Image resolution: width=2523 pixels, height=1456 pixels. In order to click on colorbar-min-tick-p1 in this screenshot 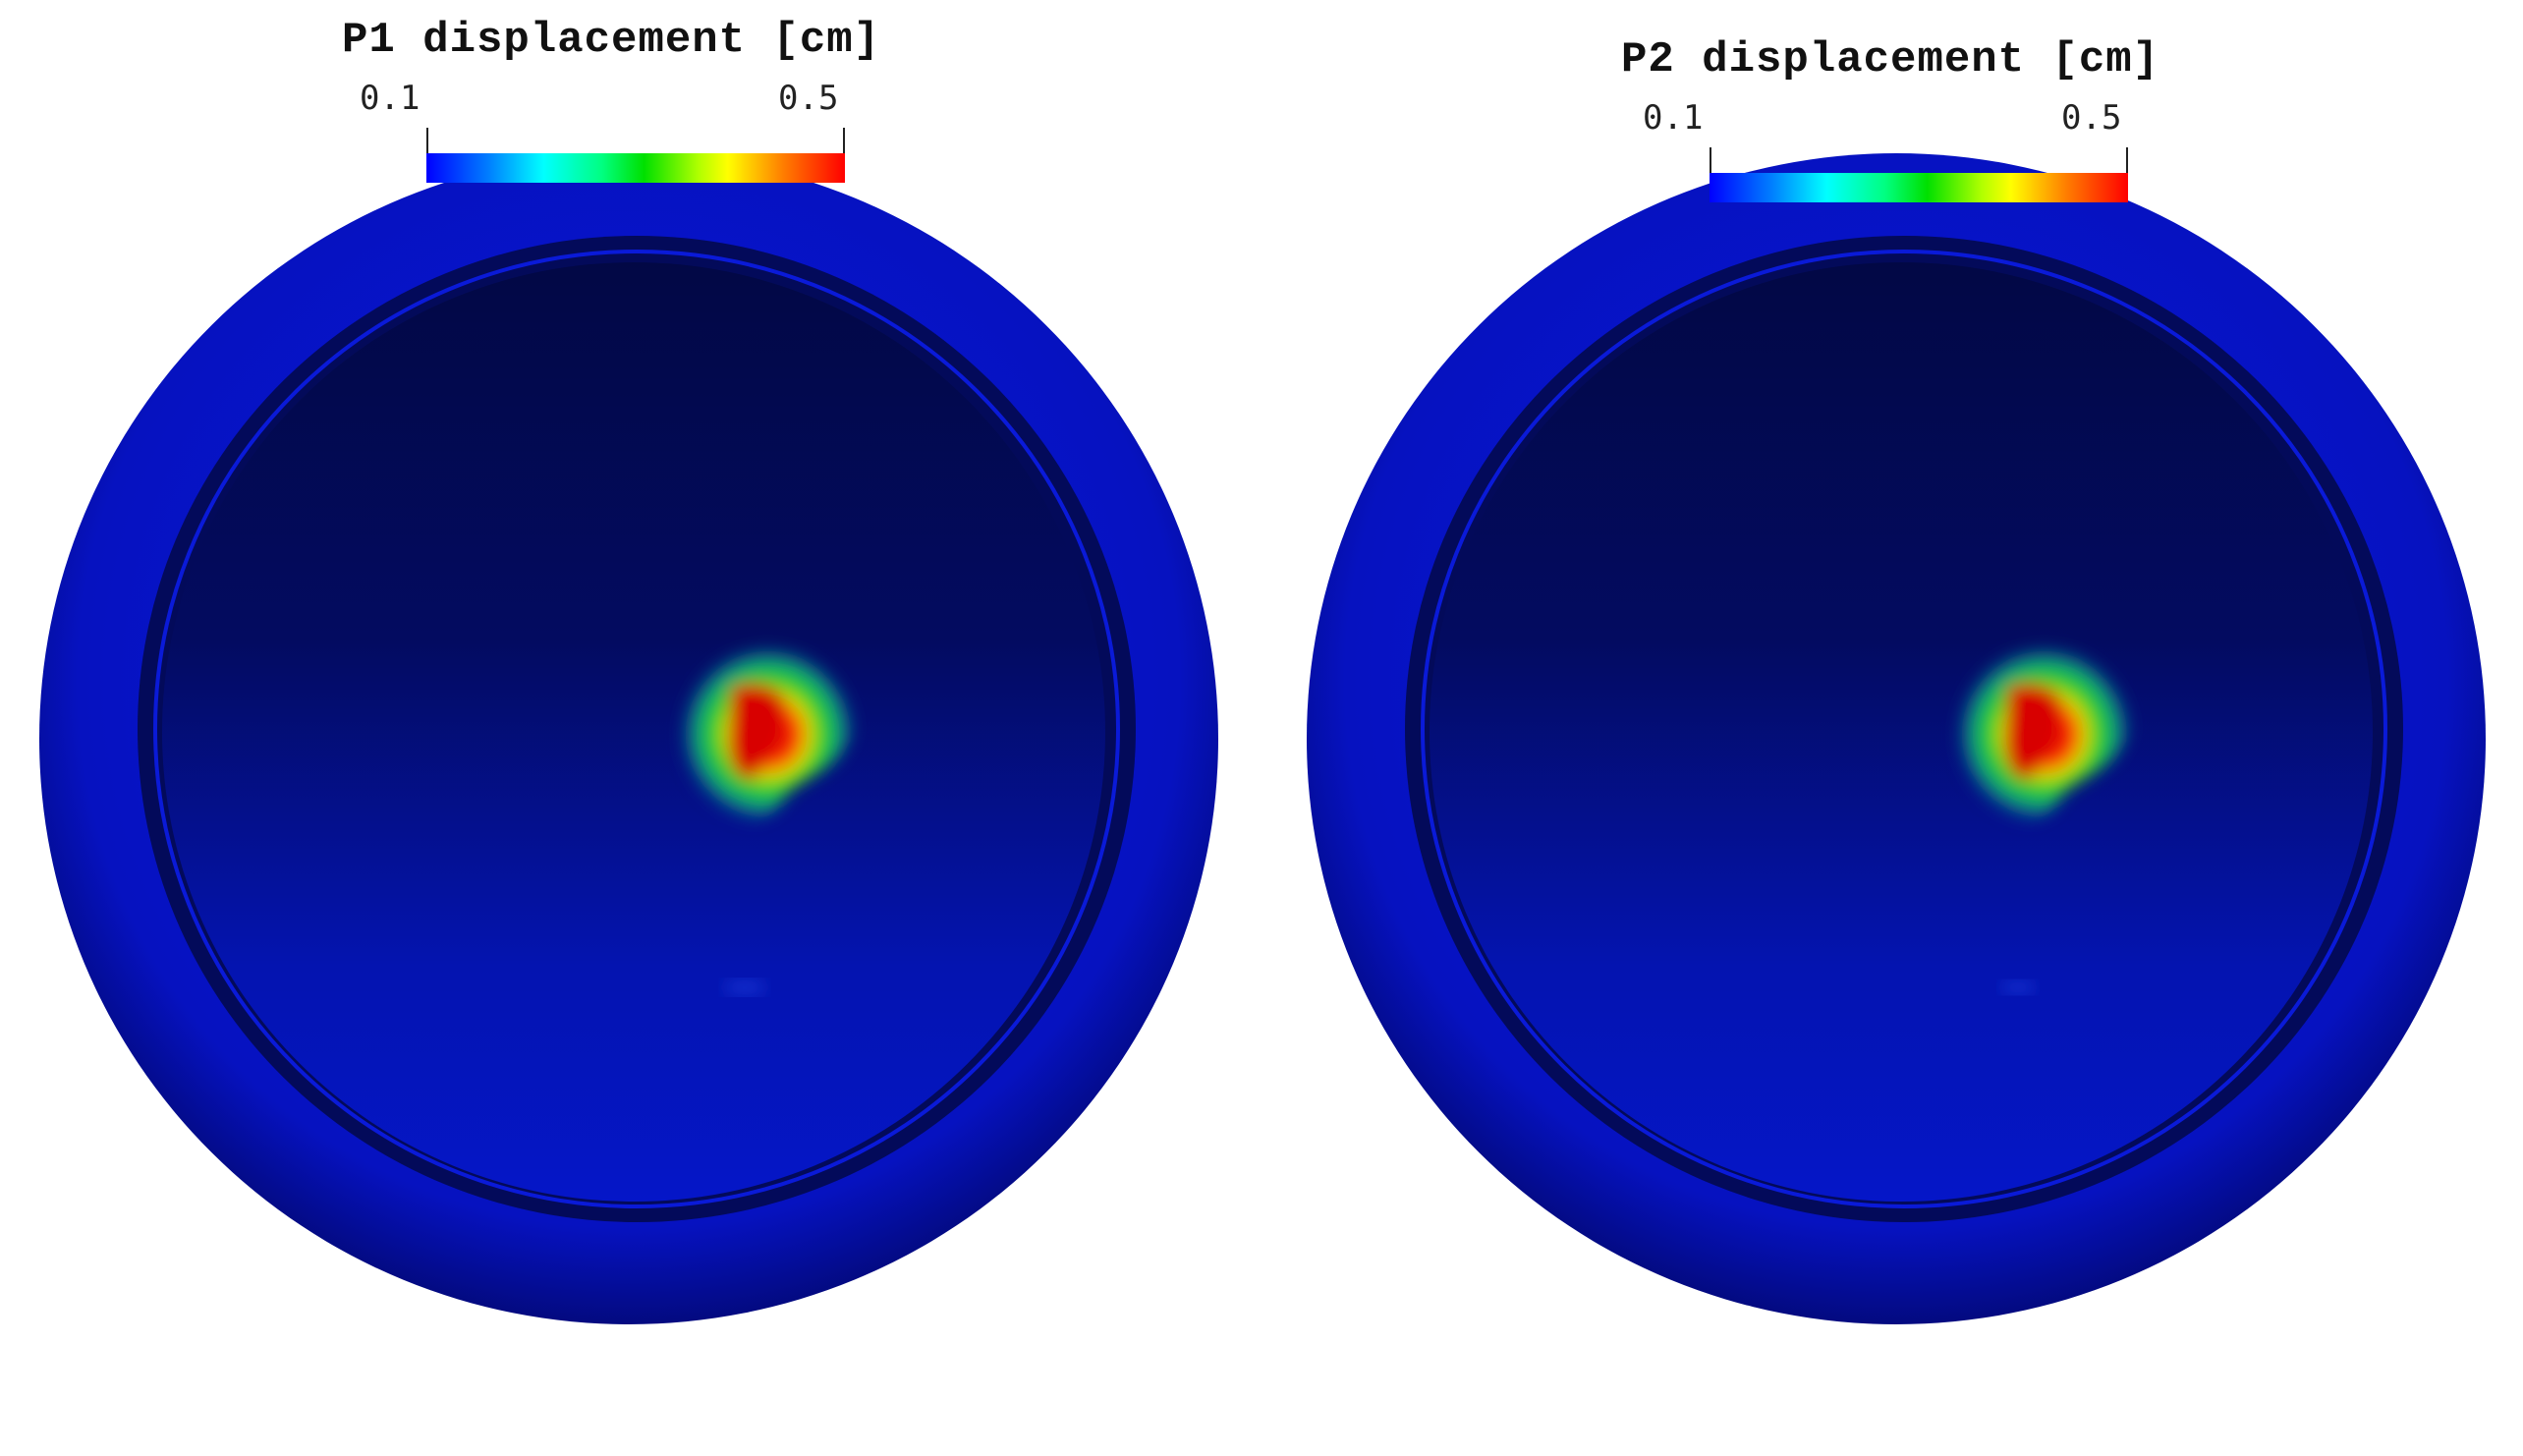, I will do `click(427, 141)`.